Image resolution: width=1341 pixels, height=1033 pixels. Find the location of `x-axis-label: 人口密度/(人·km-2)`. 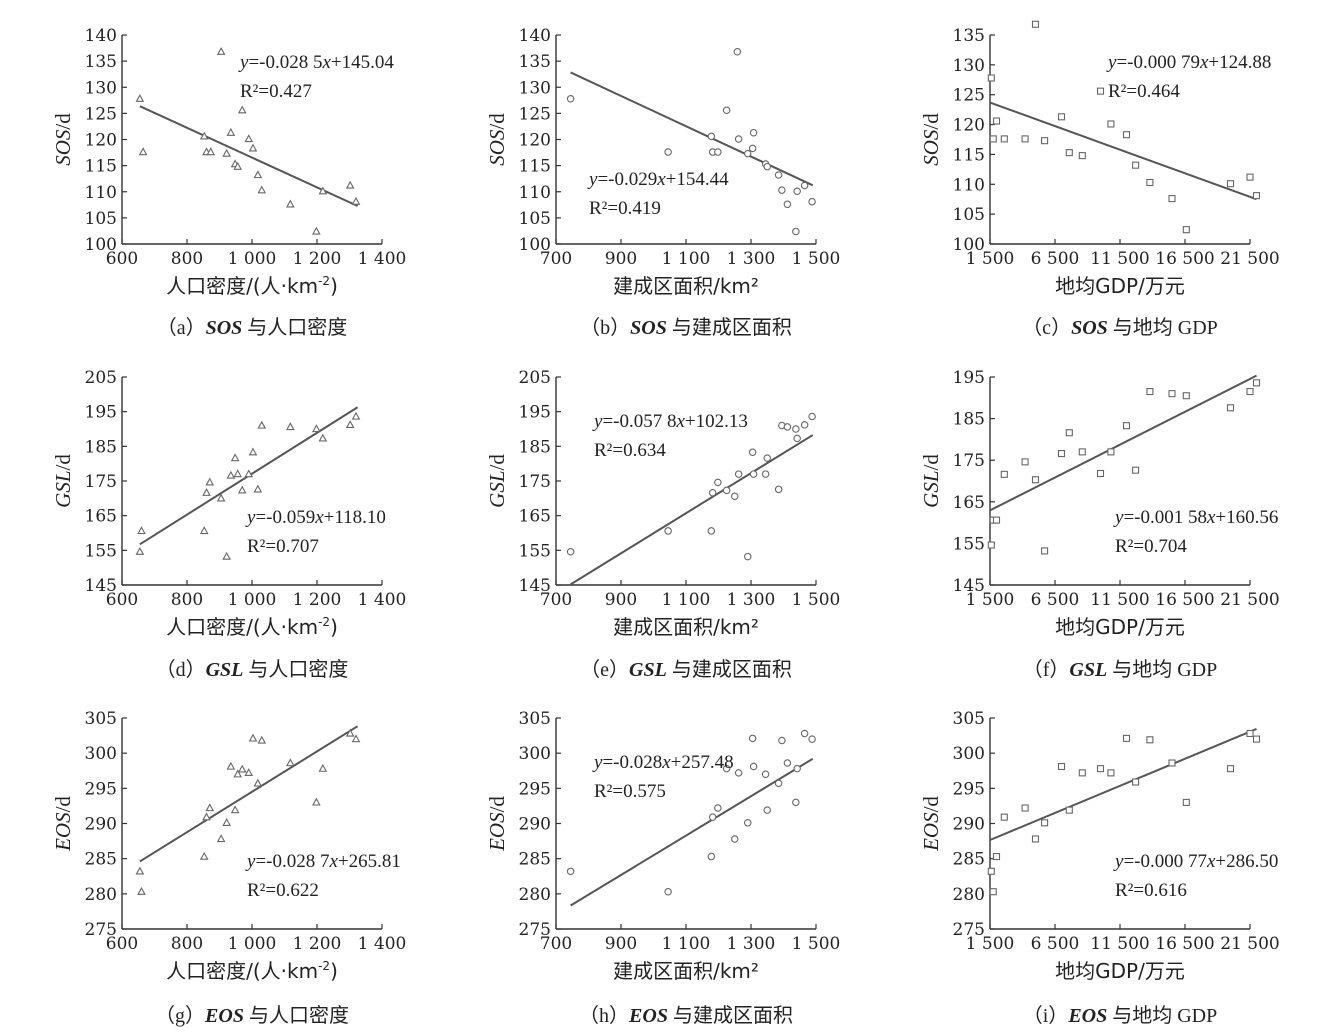

x-axis-label: 人口密度/(人·km-2) is located at coordinates (252, 627).